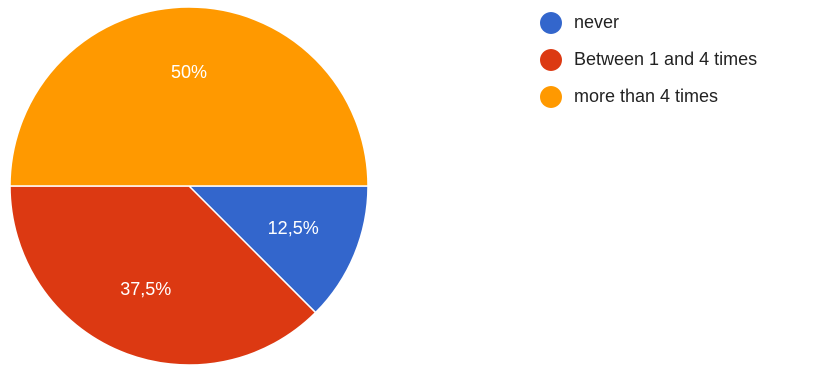 Image resolution: width=821 pixels, height=365 pixels. What do you see at coordinates (189, 72) in the screenshot?
I see `slice-label-more-than-4: 50%` at bounding box center [189, 72].